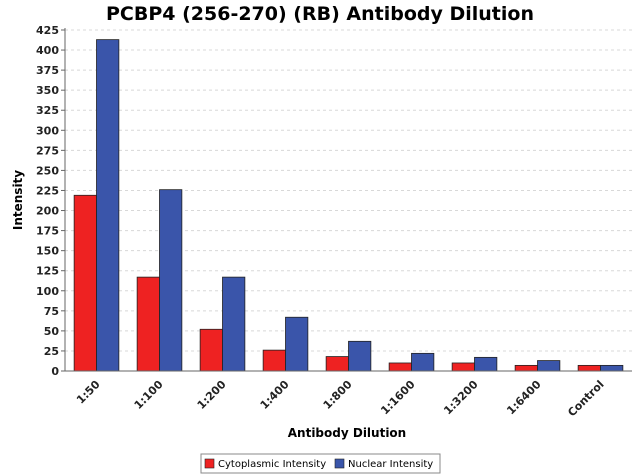 The image size is (640, 475). Describe the element at coordinates (149, 395) in the screenshot. I see `x-tick-label: 1:100` at that location.